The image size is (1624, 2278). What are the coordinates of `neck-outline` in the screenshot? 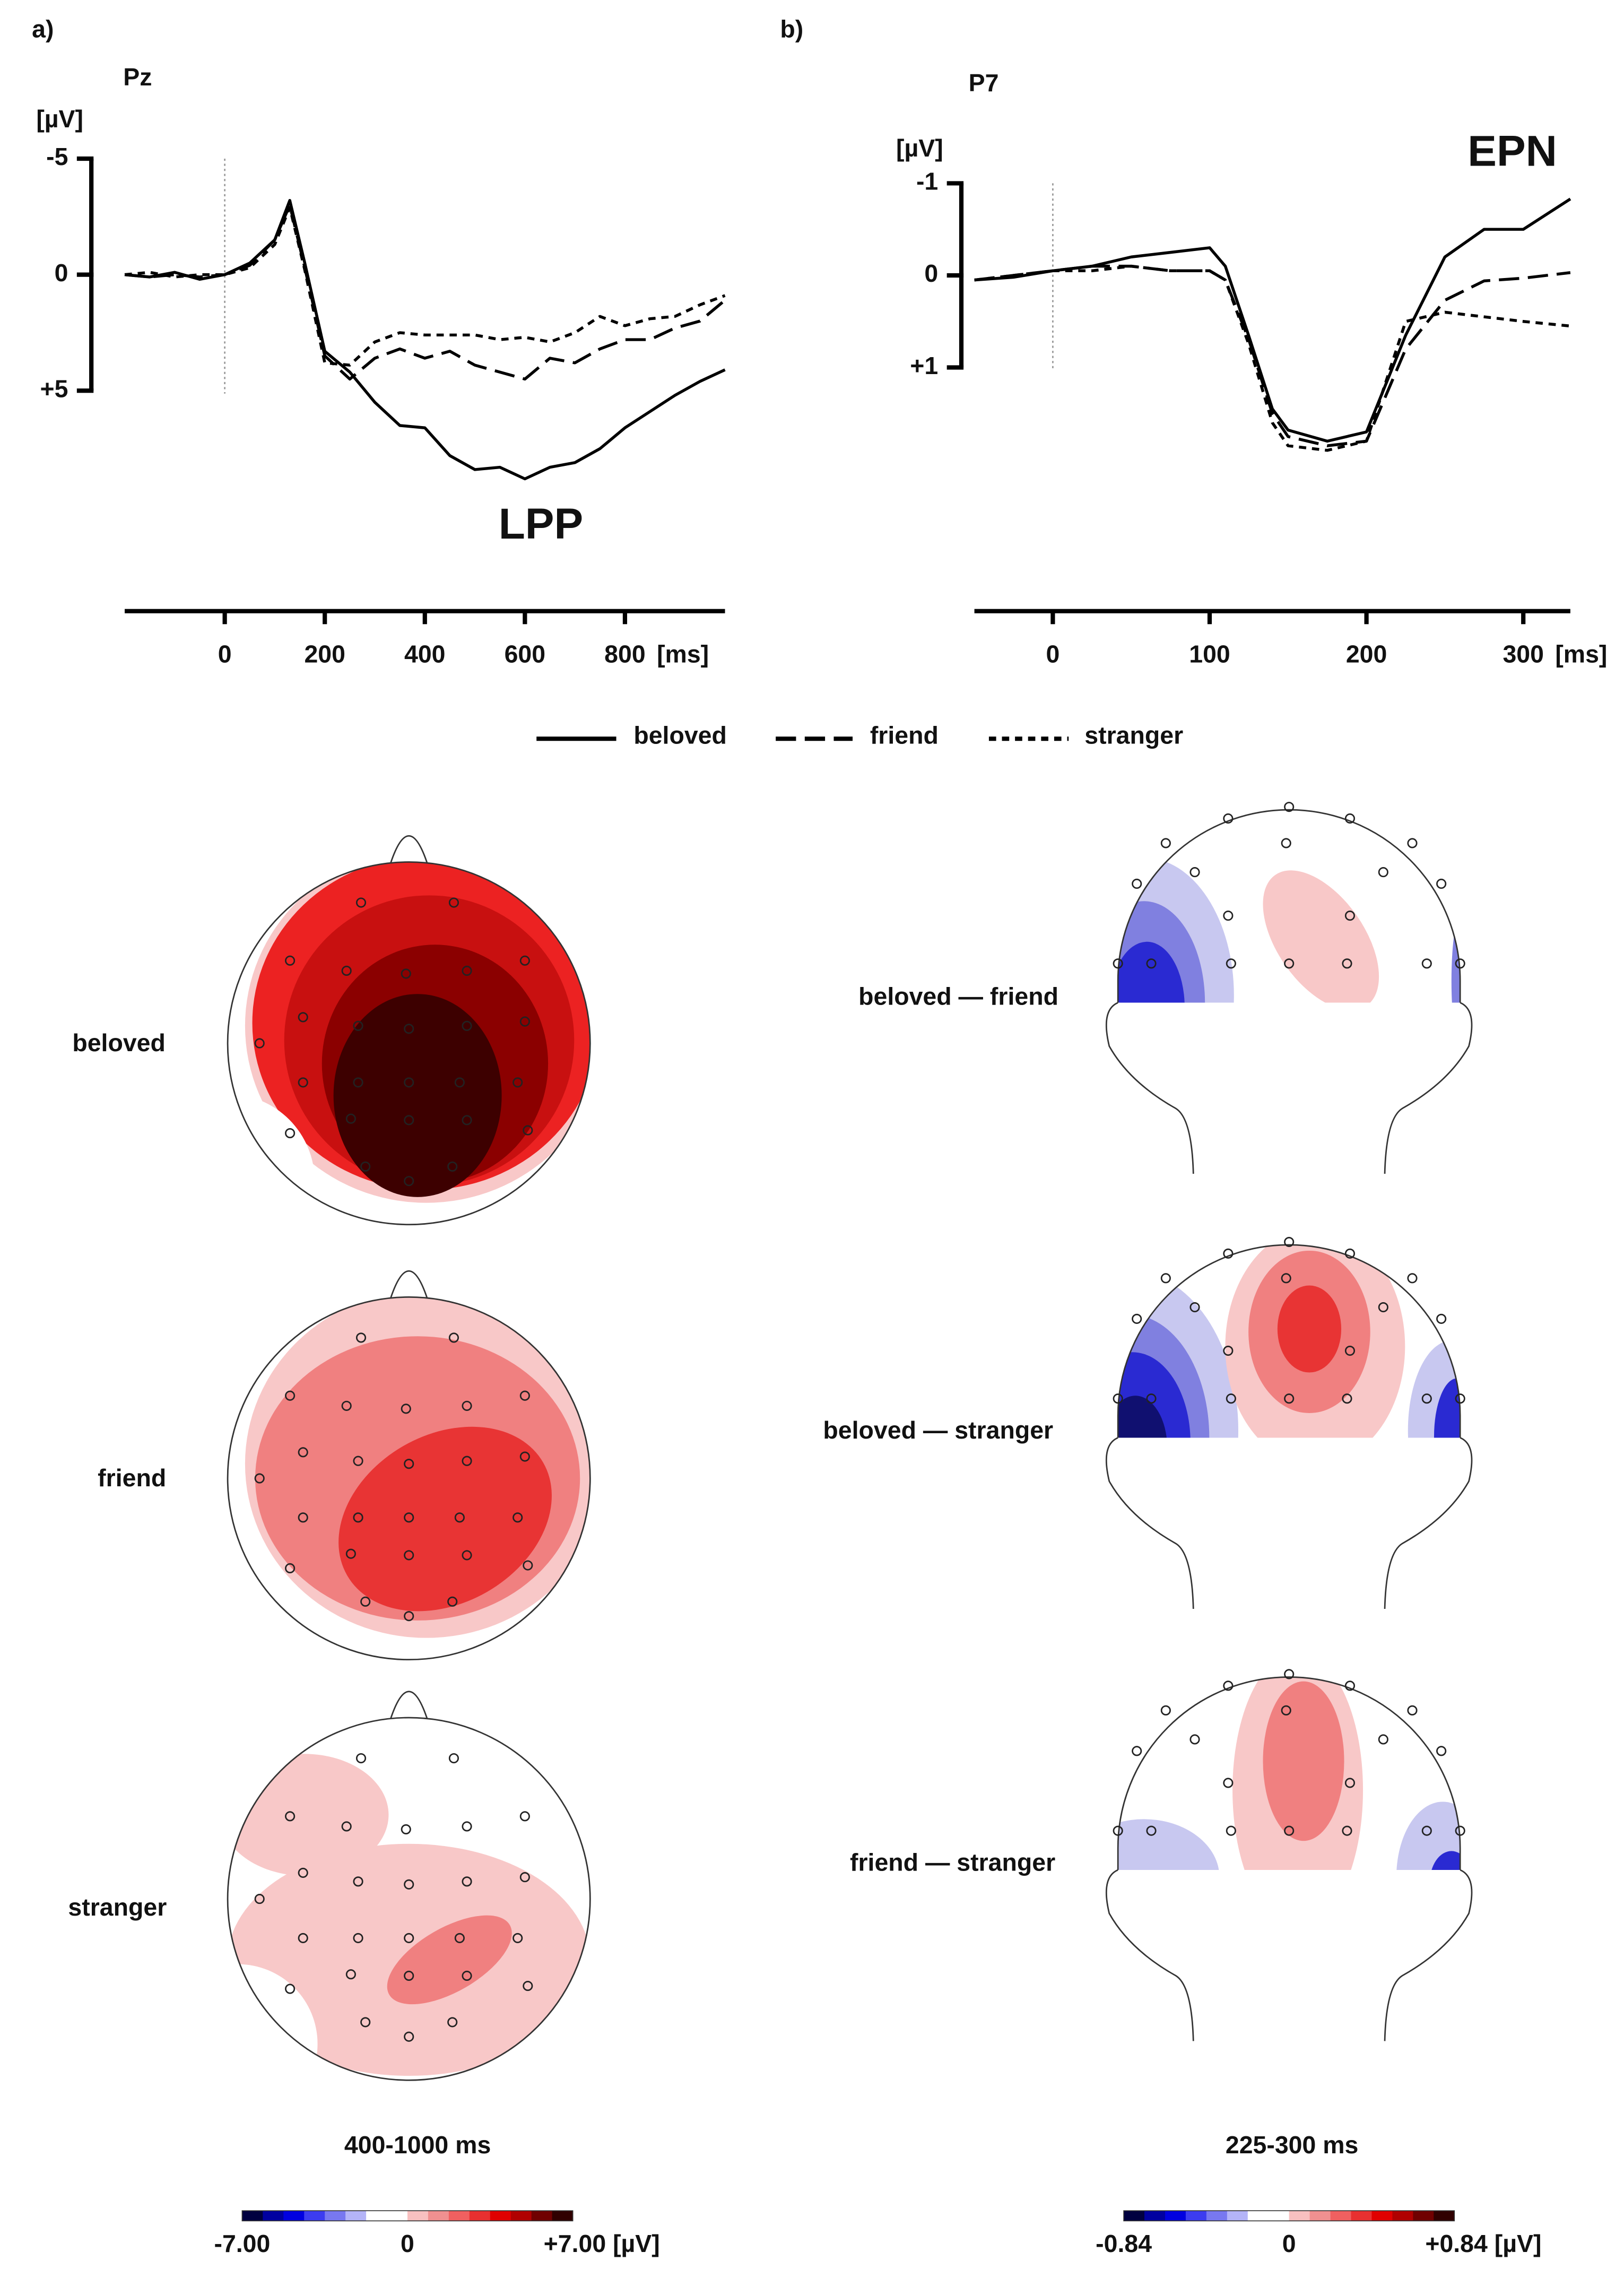 It's located at (1289, 1955).